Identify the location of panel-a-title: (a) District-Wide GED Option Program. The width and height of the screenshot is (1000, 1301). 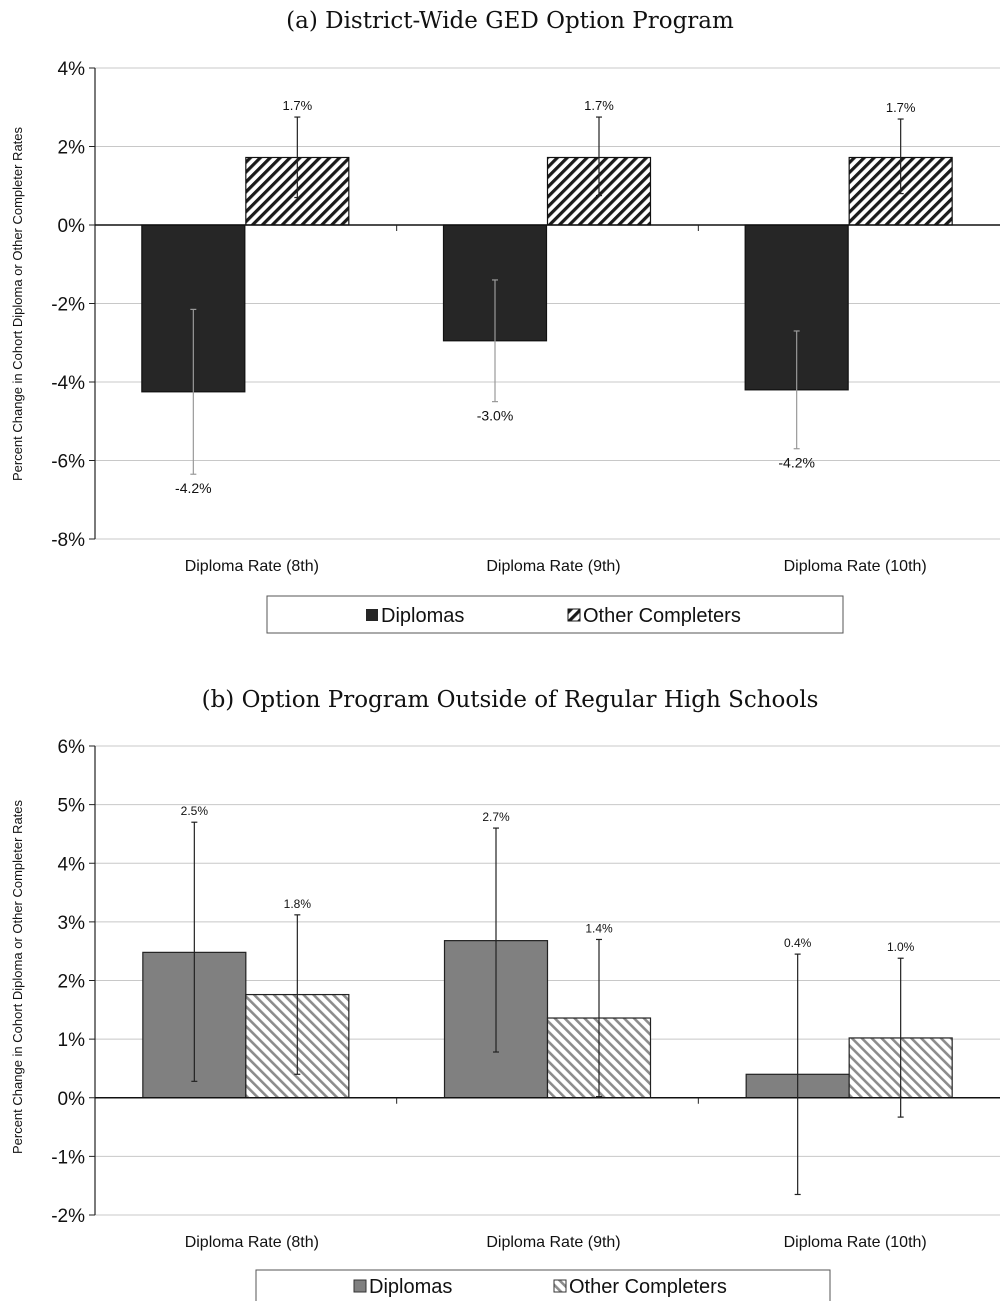
(510, 21).